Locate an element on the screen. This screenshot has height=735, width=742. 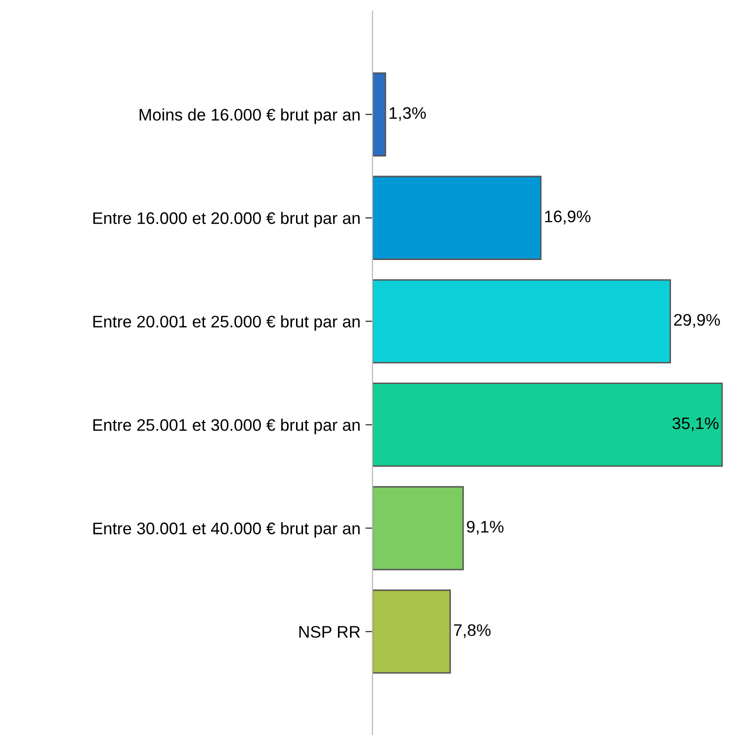
y-tick-label: Entre 30.001 et 40.000 € brut par an is located at coordinates (226, 530).